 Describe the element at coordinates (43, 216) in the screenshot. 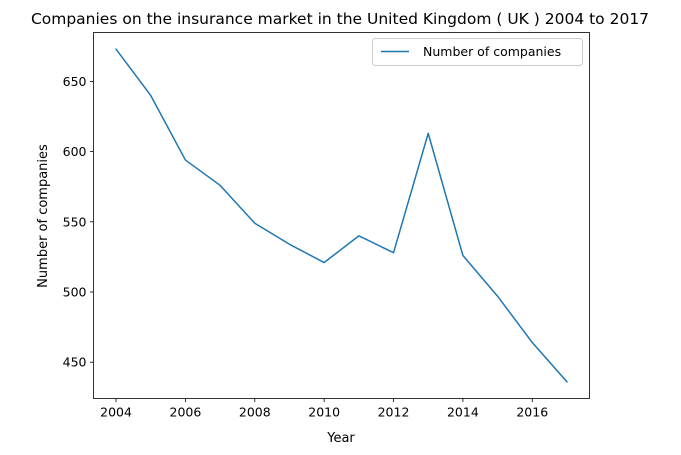

I see `y-axis-label: Number of companies` at that location.